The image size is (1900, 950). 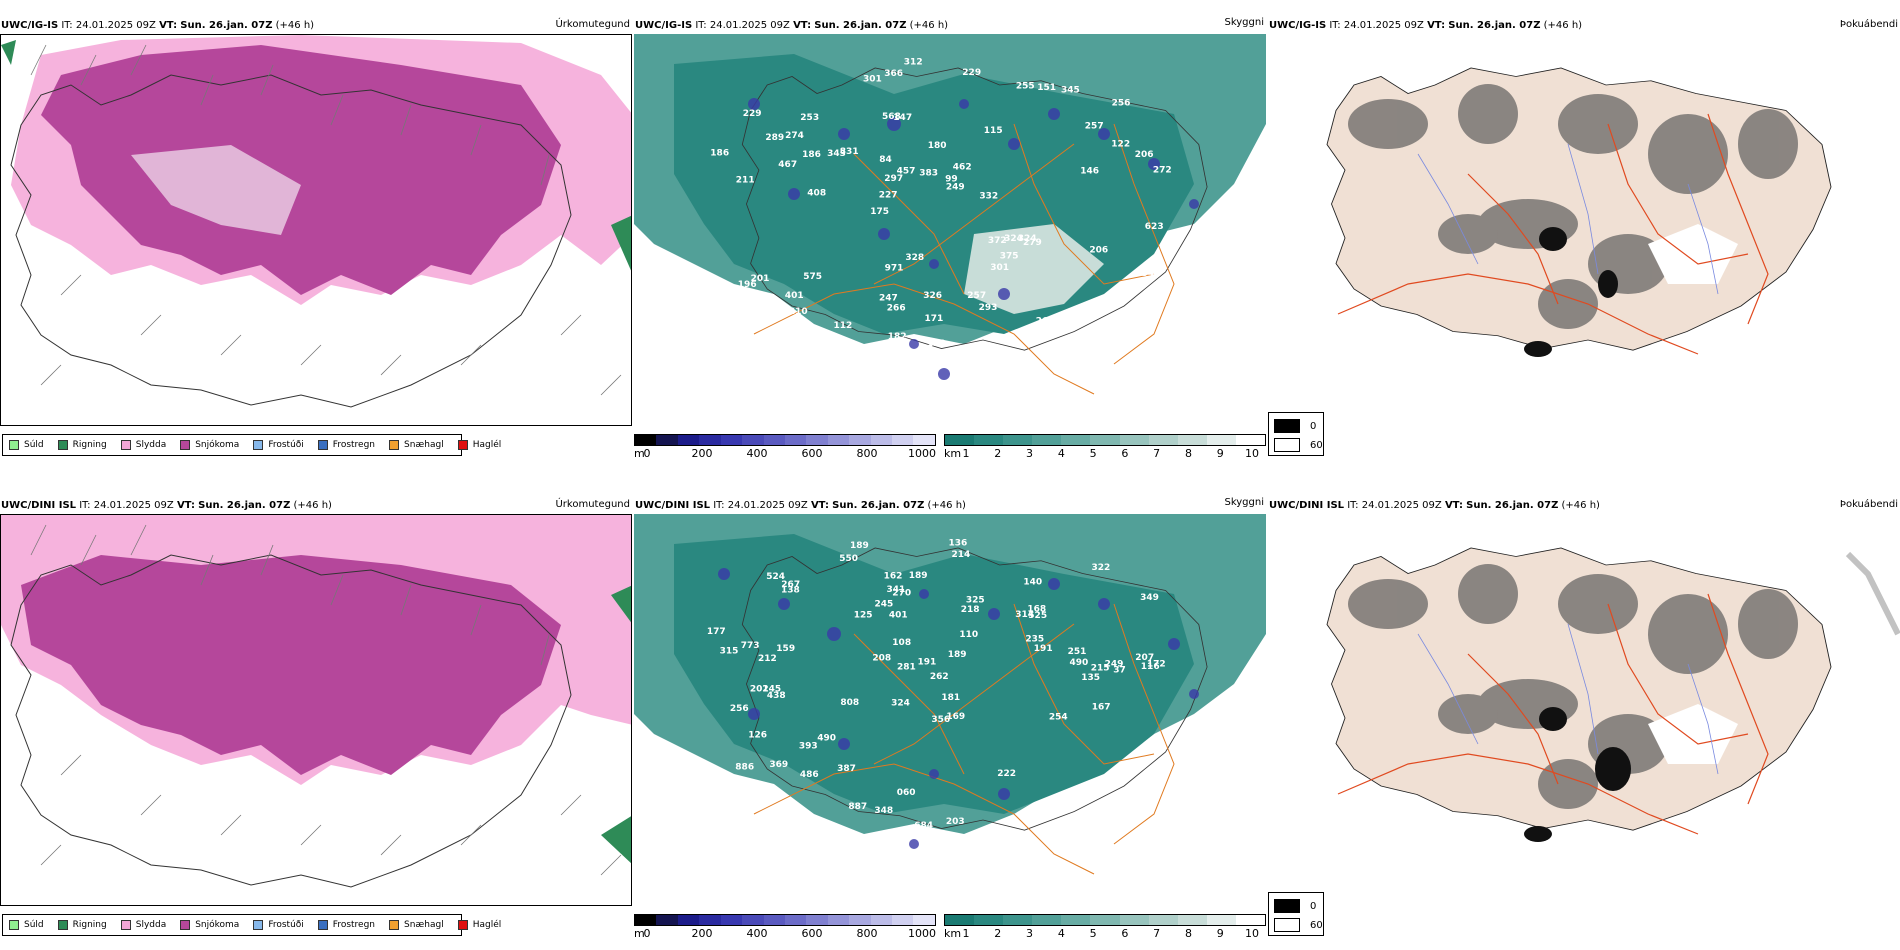 I want to click on colorbar-tick-label: 8, so click(x=1188, y=933).